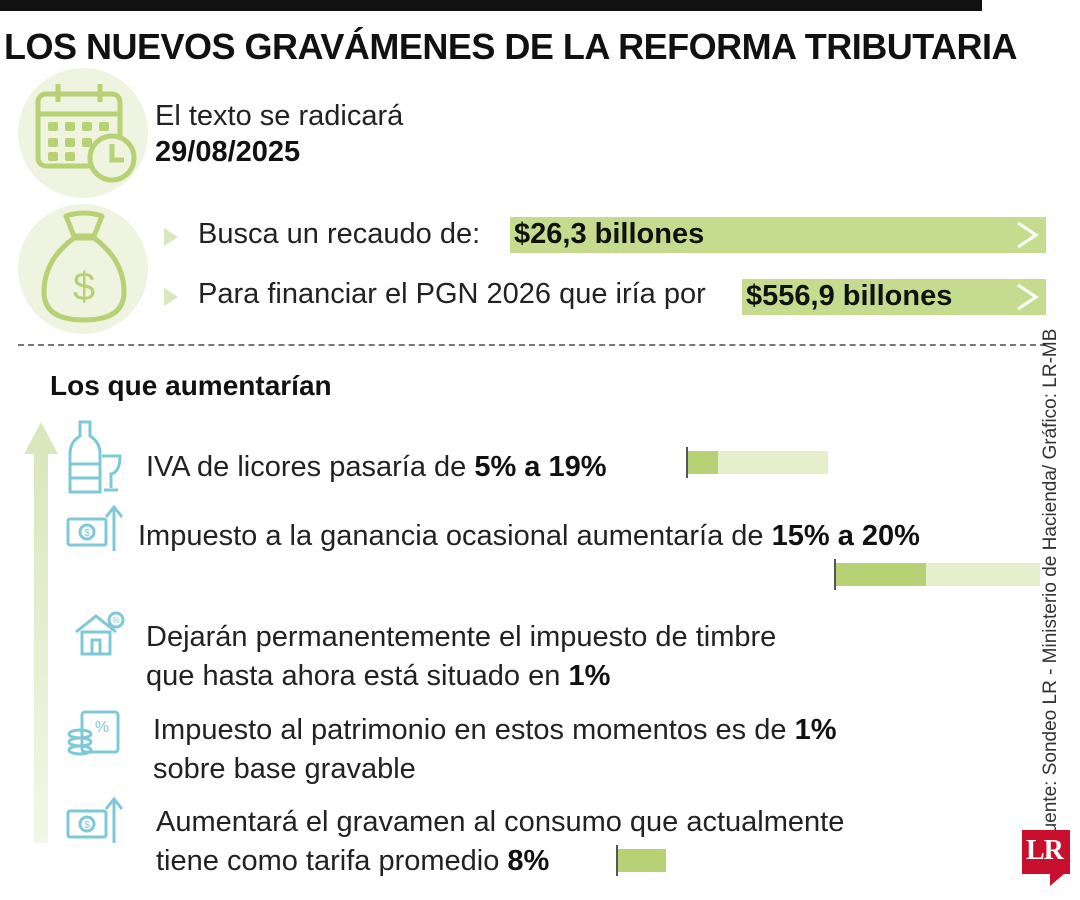 This screenshot has height=900, width=1080. I want to click on consumo-line-2: tiene como tarifa promedio 8%, so click(353, 861).